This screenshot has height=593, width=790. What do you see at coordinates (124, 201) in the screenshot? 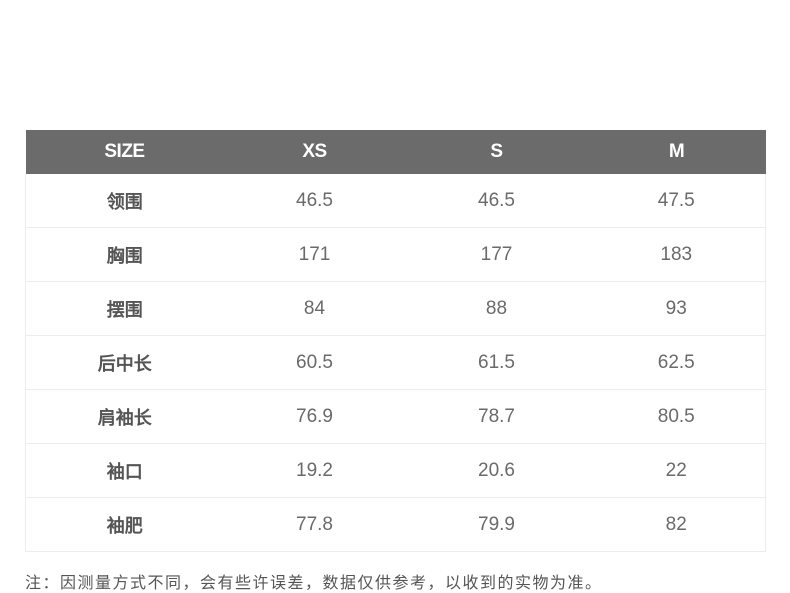
I see `measurement-label: 领围` at bounding box center [124, 201].